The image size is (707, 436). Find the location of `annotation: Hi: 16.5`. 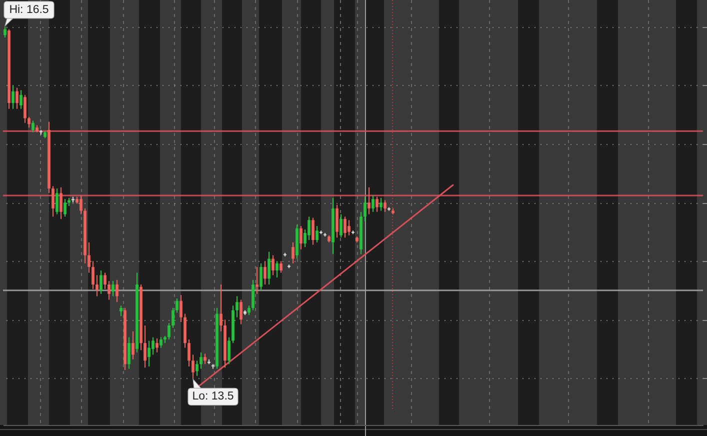

annotation: Hi: 16.5 is located at coordinates (29, 10).